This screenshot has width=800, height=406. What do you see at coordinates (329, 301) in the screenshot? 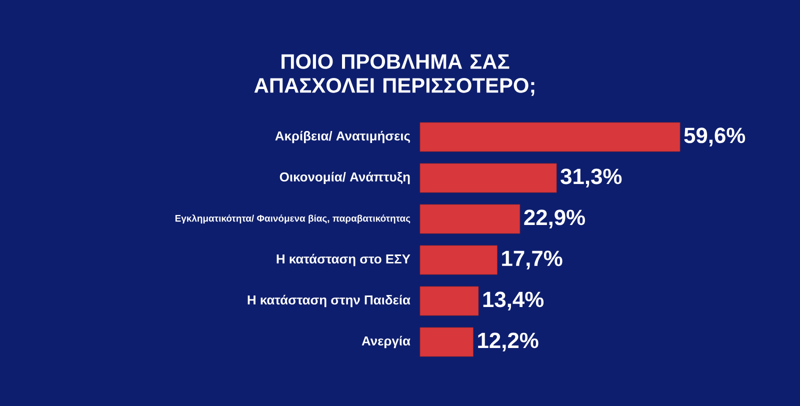
I see `y-tick-label: Η κατάσταση στην Παιδεία` at bounding box center [329, 301].